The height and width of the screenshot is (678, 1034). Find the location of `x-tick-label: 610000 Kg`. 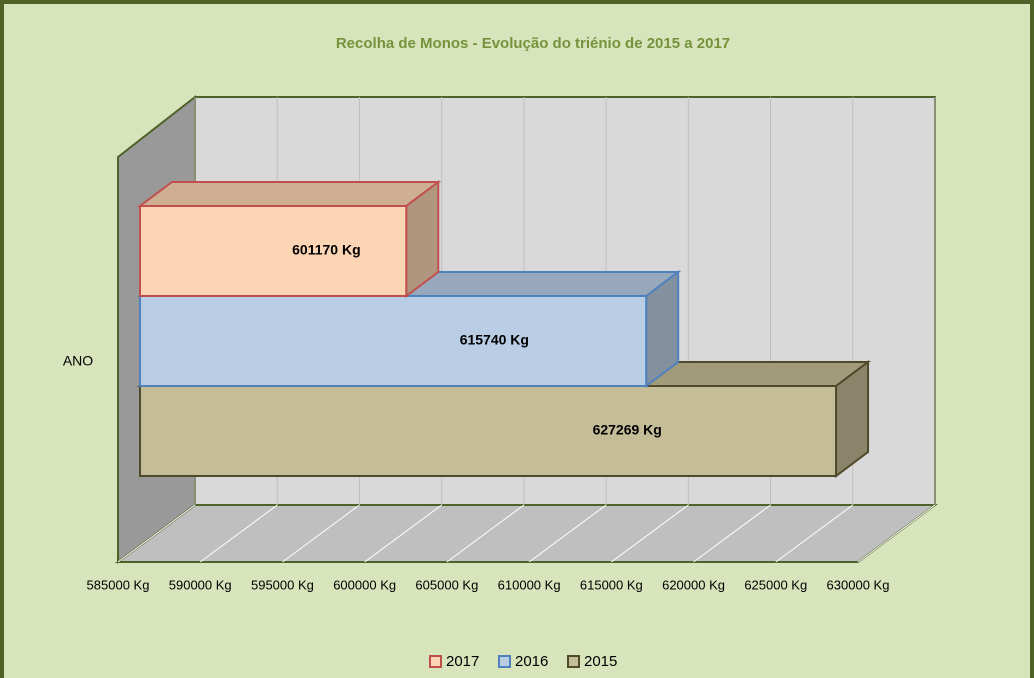

x-tick-label: 610000 Kg is located at coordinates (529, 584).